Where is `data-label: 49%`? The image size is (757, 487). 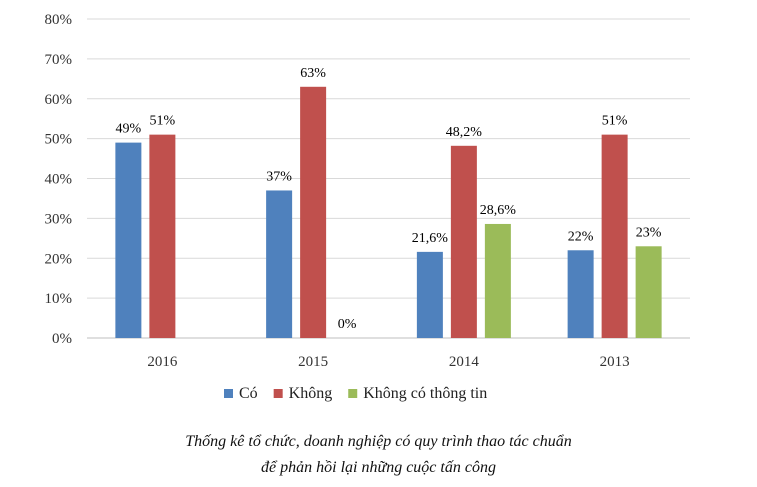 data-label: 49% is located at coordinates (129, 129).